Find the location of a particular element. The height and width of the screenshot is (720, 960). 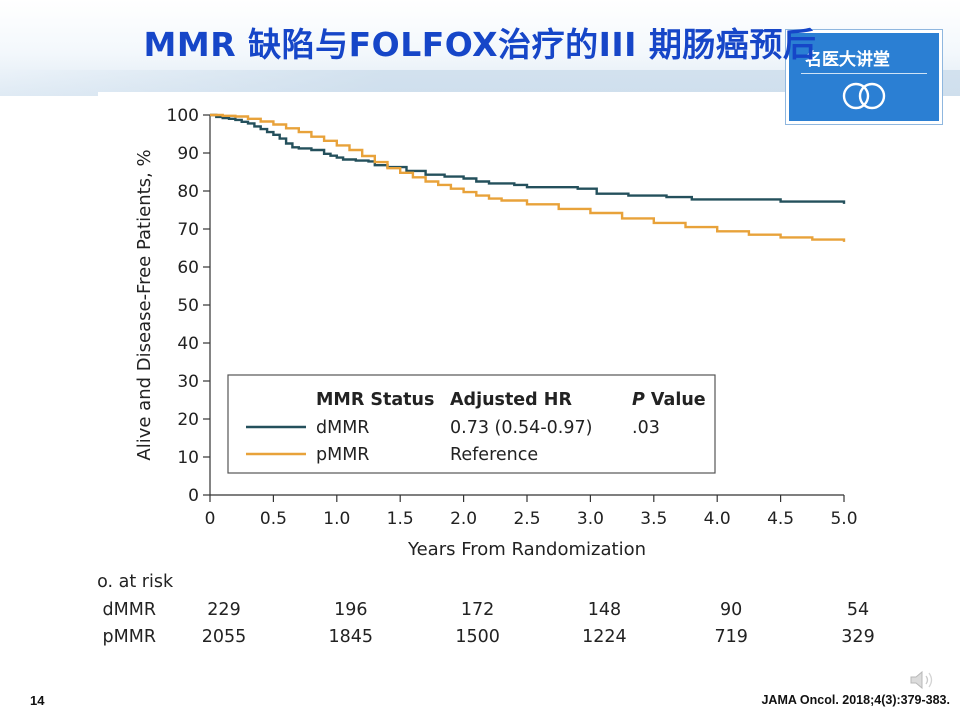

risk-value: 148 is located at coordinates (604, 610).